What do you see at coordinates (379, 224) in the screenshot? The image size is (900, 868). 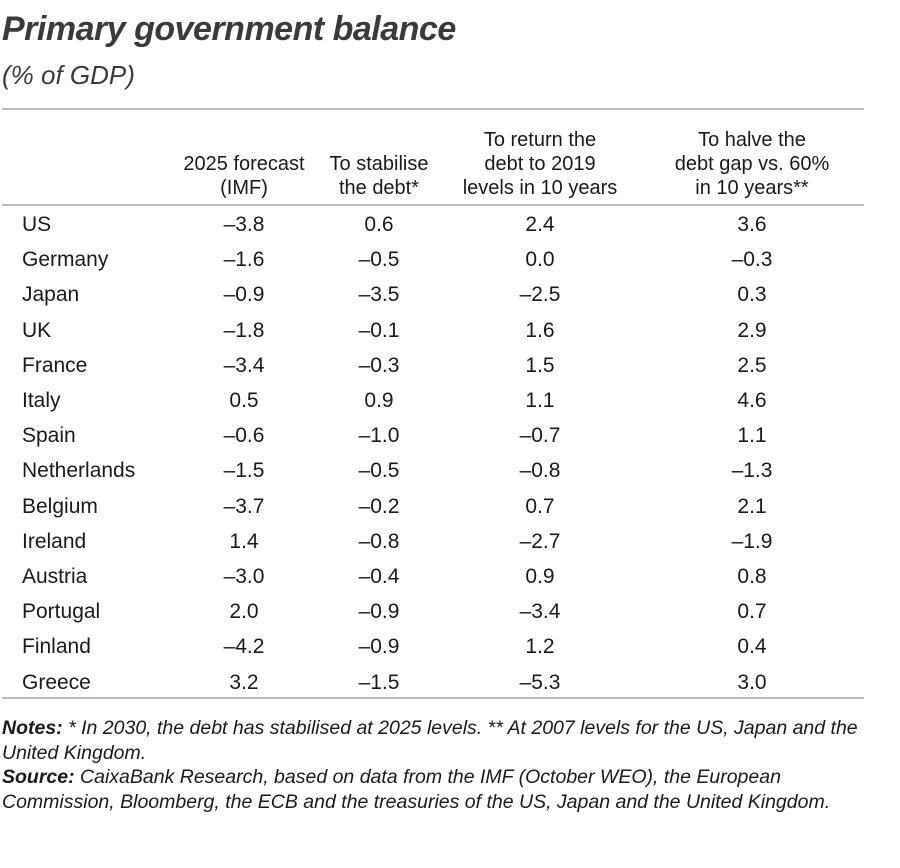 I see `value-cell: 0.6` at bounding box center [379, 224].